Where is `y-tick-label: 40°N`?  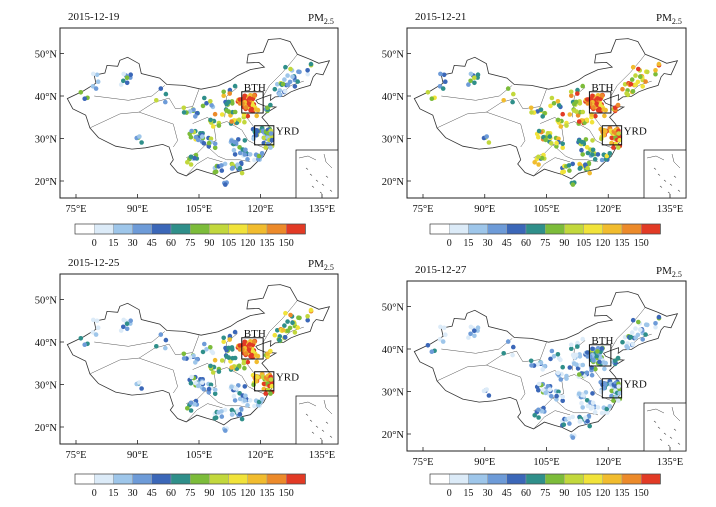
y-tick-label: 40°N is located at coordinates (46, 343).